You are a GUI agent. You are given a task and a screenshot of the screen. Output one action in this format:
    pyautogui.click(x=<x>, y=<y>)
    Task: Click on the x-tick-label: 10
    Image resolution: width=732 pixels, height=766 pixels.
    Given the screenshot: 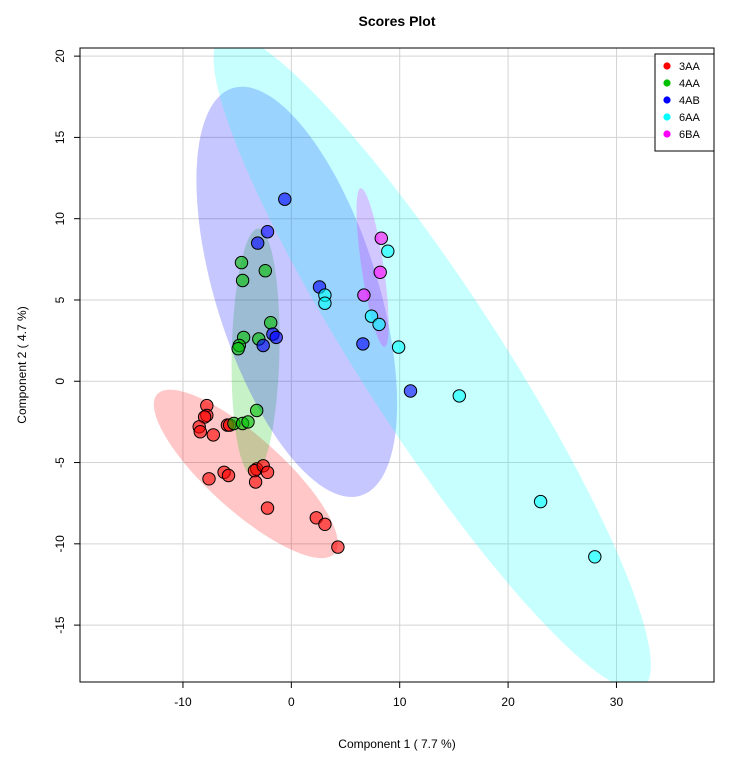 What is the action you would take?
    pyautogui.click(x=400, y=702)
    